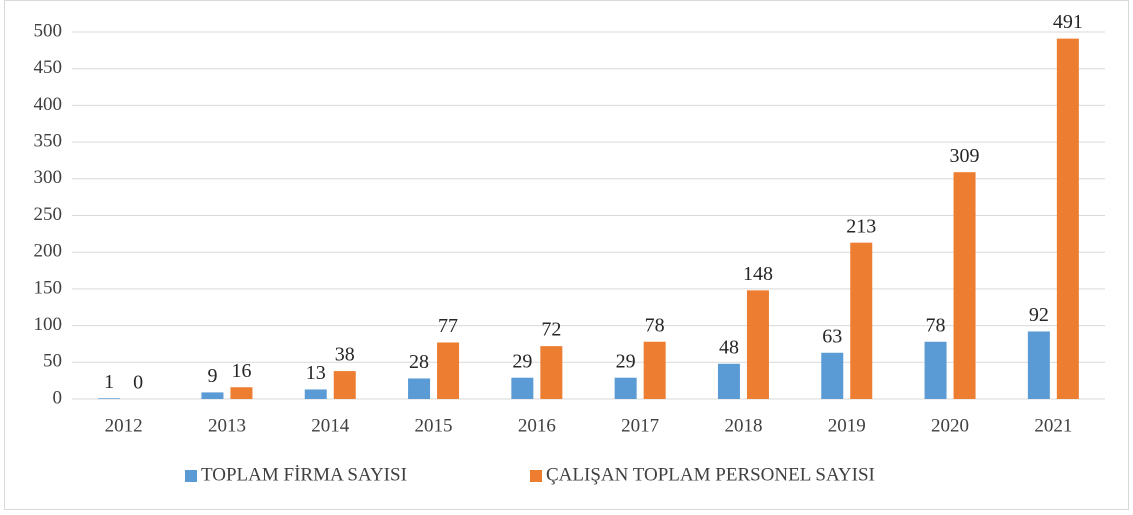 The width and height of the screenshot is (1133, 515). Describe the element at coordinates (48, 251) in the screenshot. I see `y-tick-label: 200` at that location.